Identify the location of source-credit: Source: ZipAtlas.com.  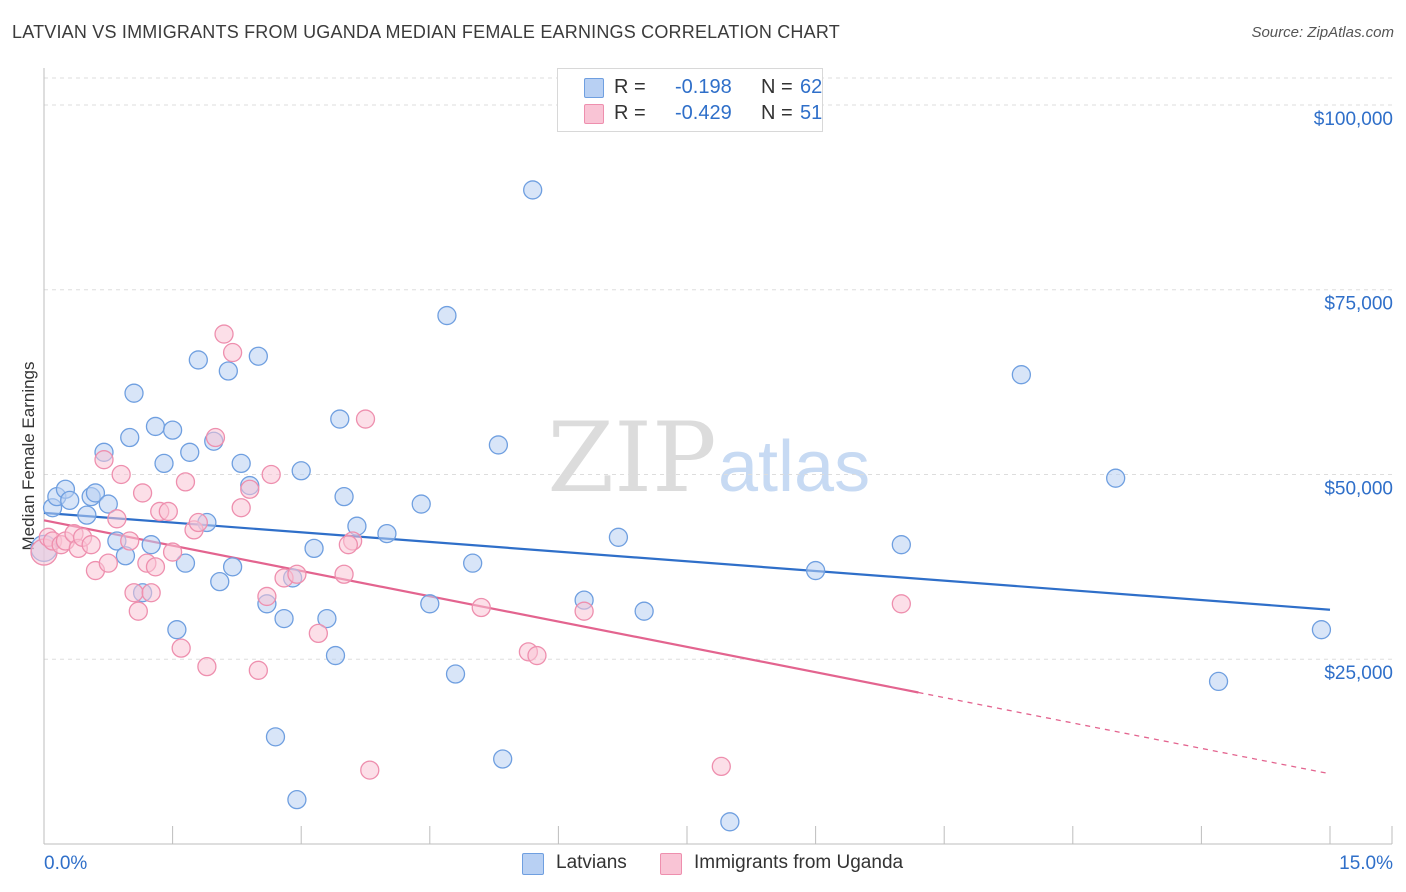
(1322, 32).